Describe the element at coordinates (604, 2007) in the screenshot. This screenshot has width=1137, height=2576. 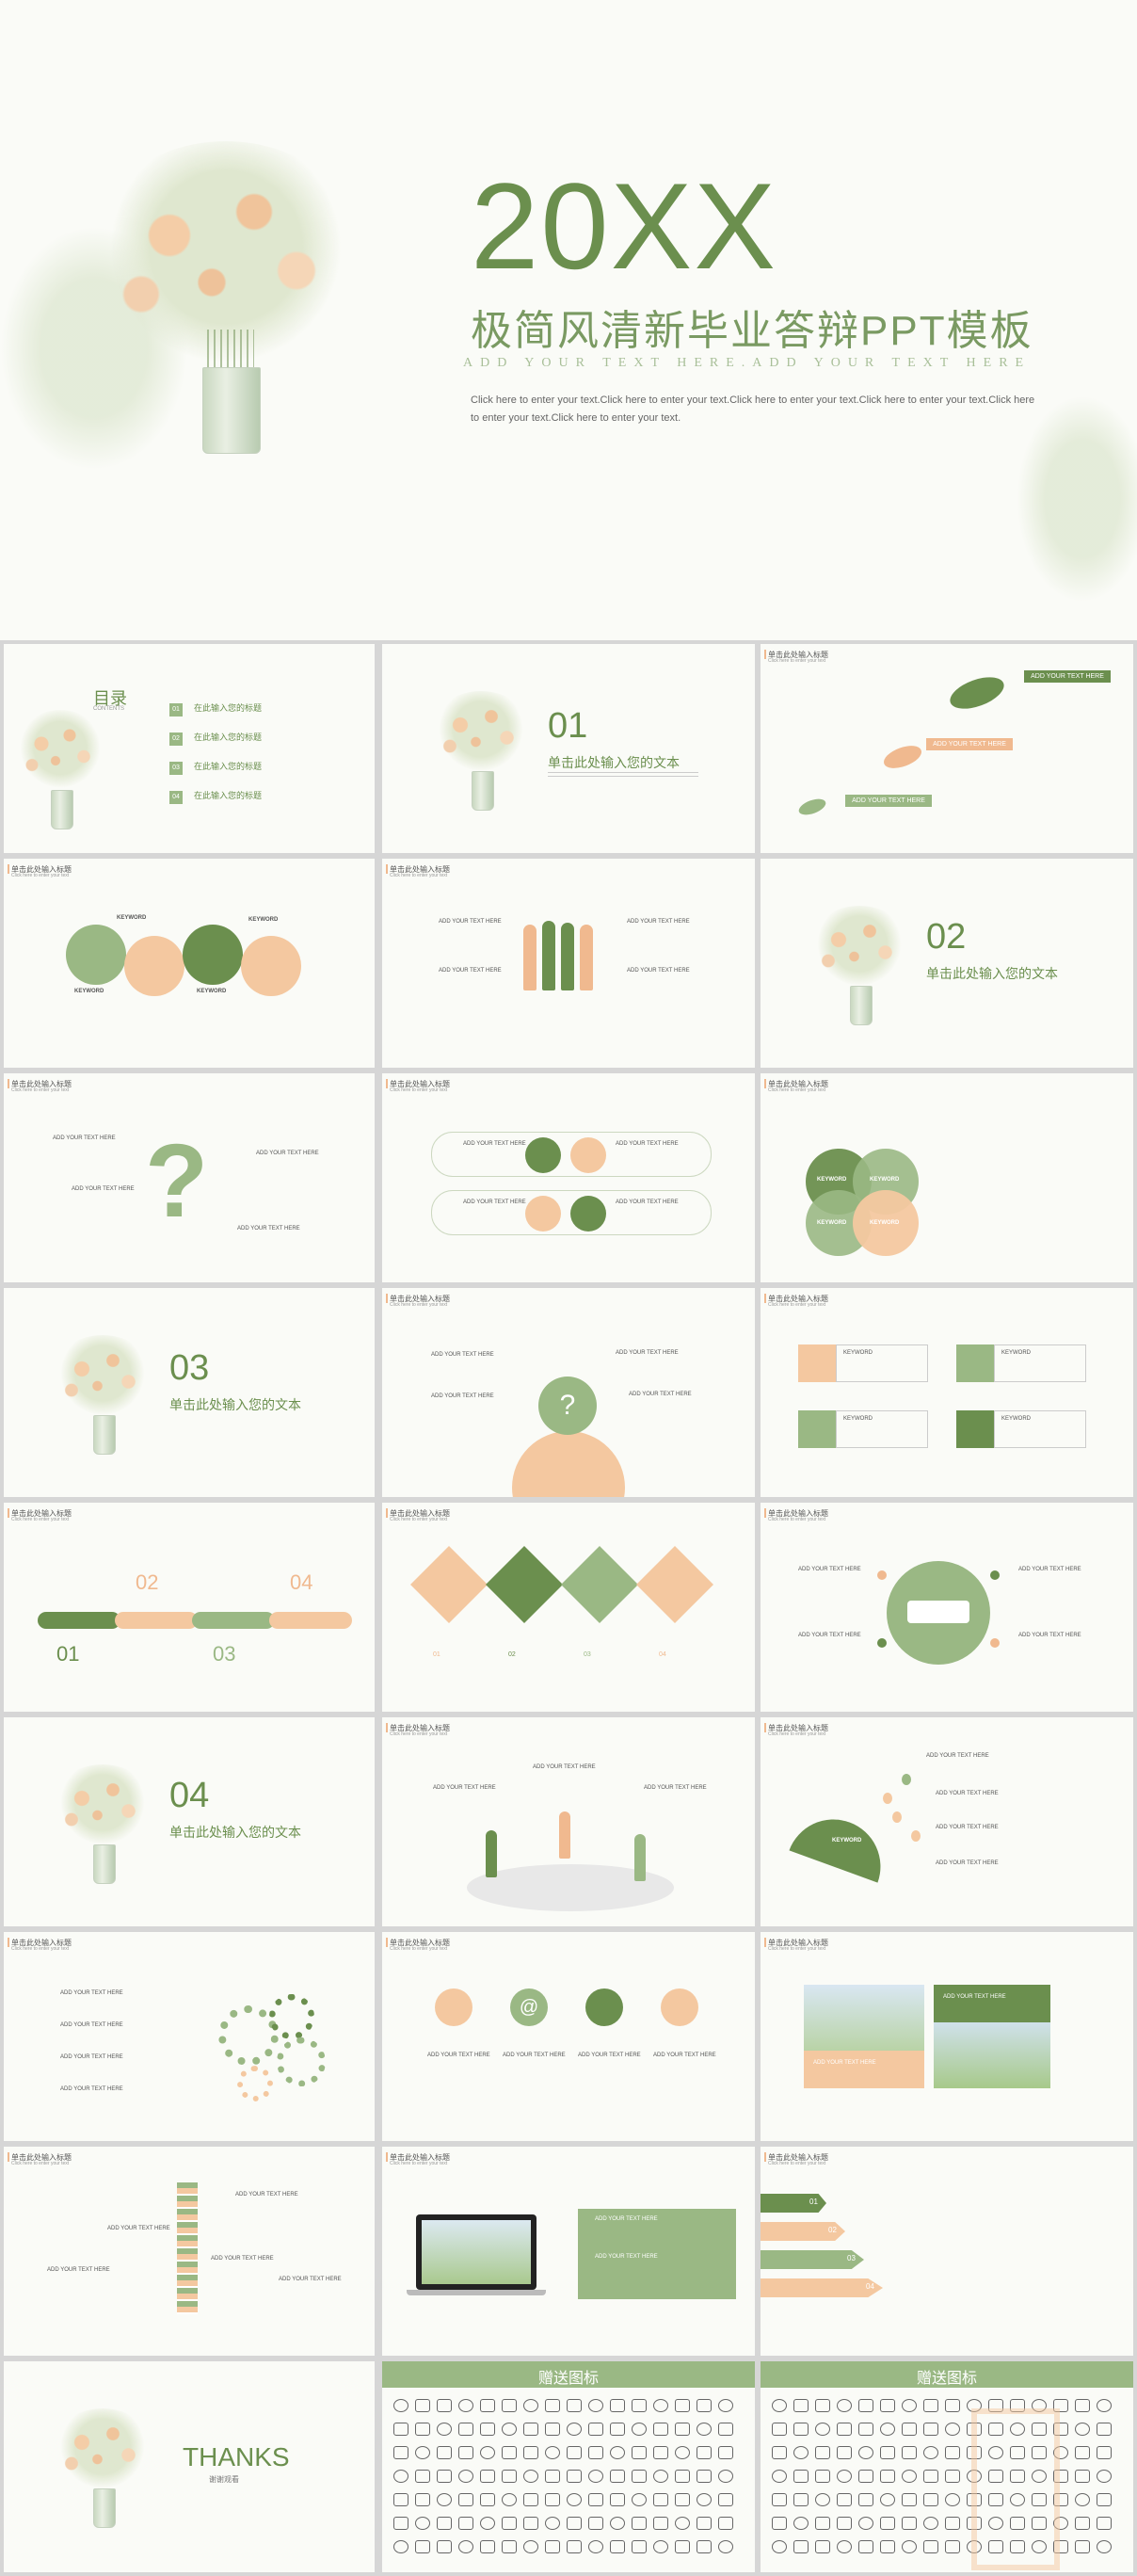
I see `clock-icon` at that location.